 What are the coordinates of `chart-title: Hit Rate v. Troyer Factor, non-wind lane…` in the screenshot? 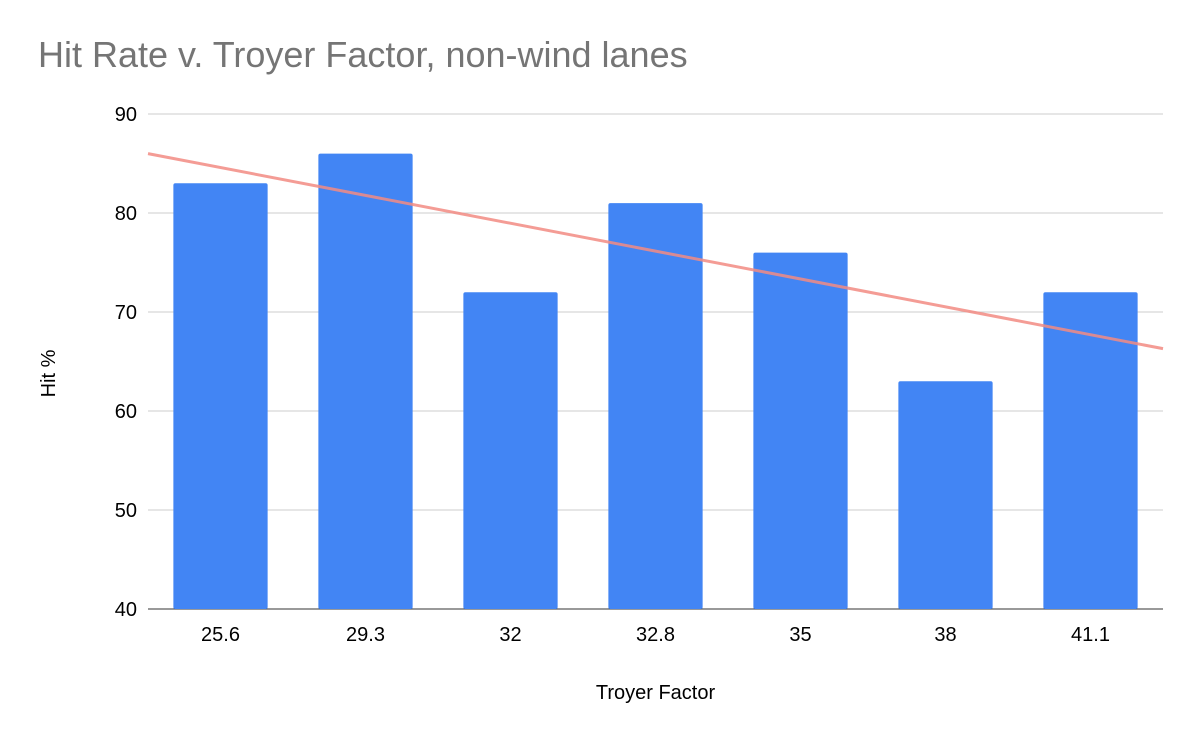 It's located at (363, 54).